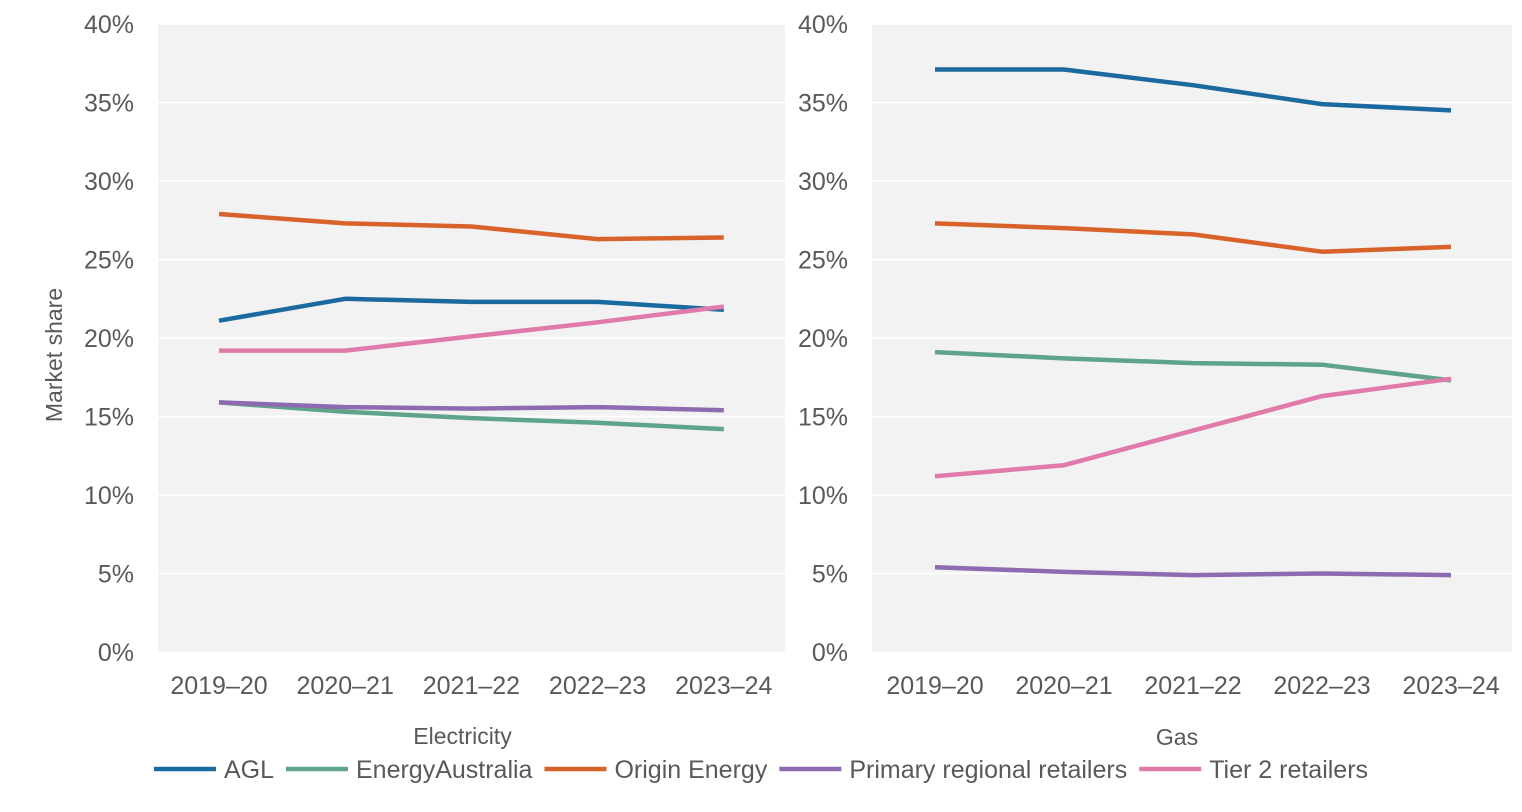 The height and width of the screenshot is (812, 1522). I want to click on legend-item-origin-energy: Origin Energy, so click(656, 770).